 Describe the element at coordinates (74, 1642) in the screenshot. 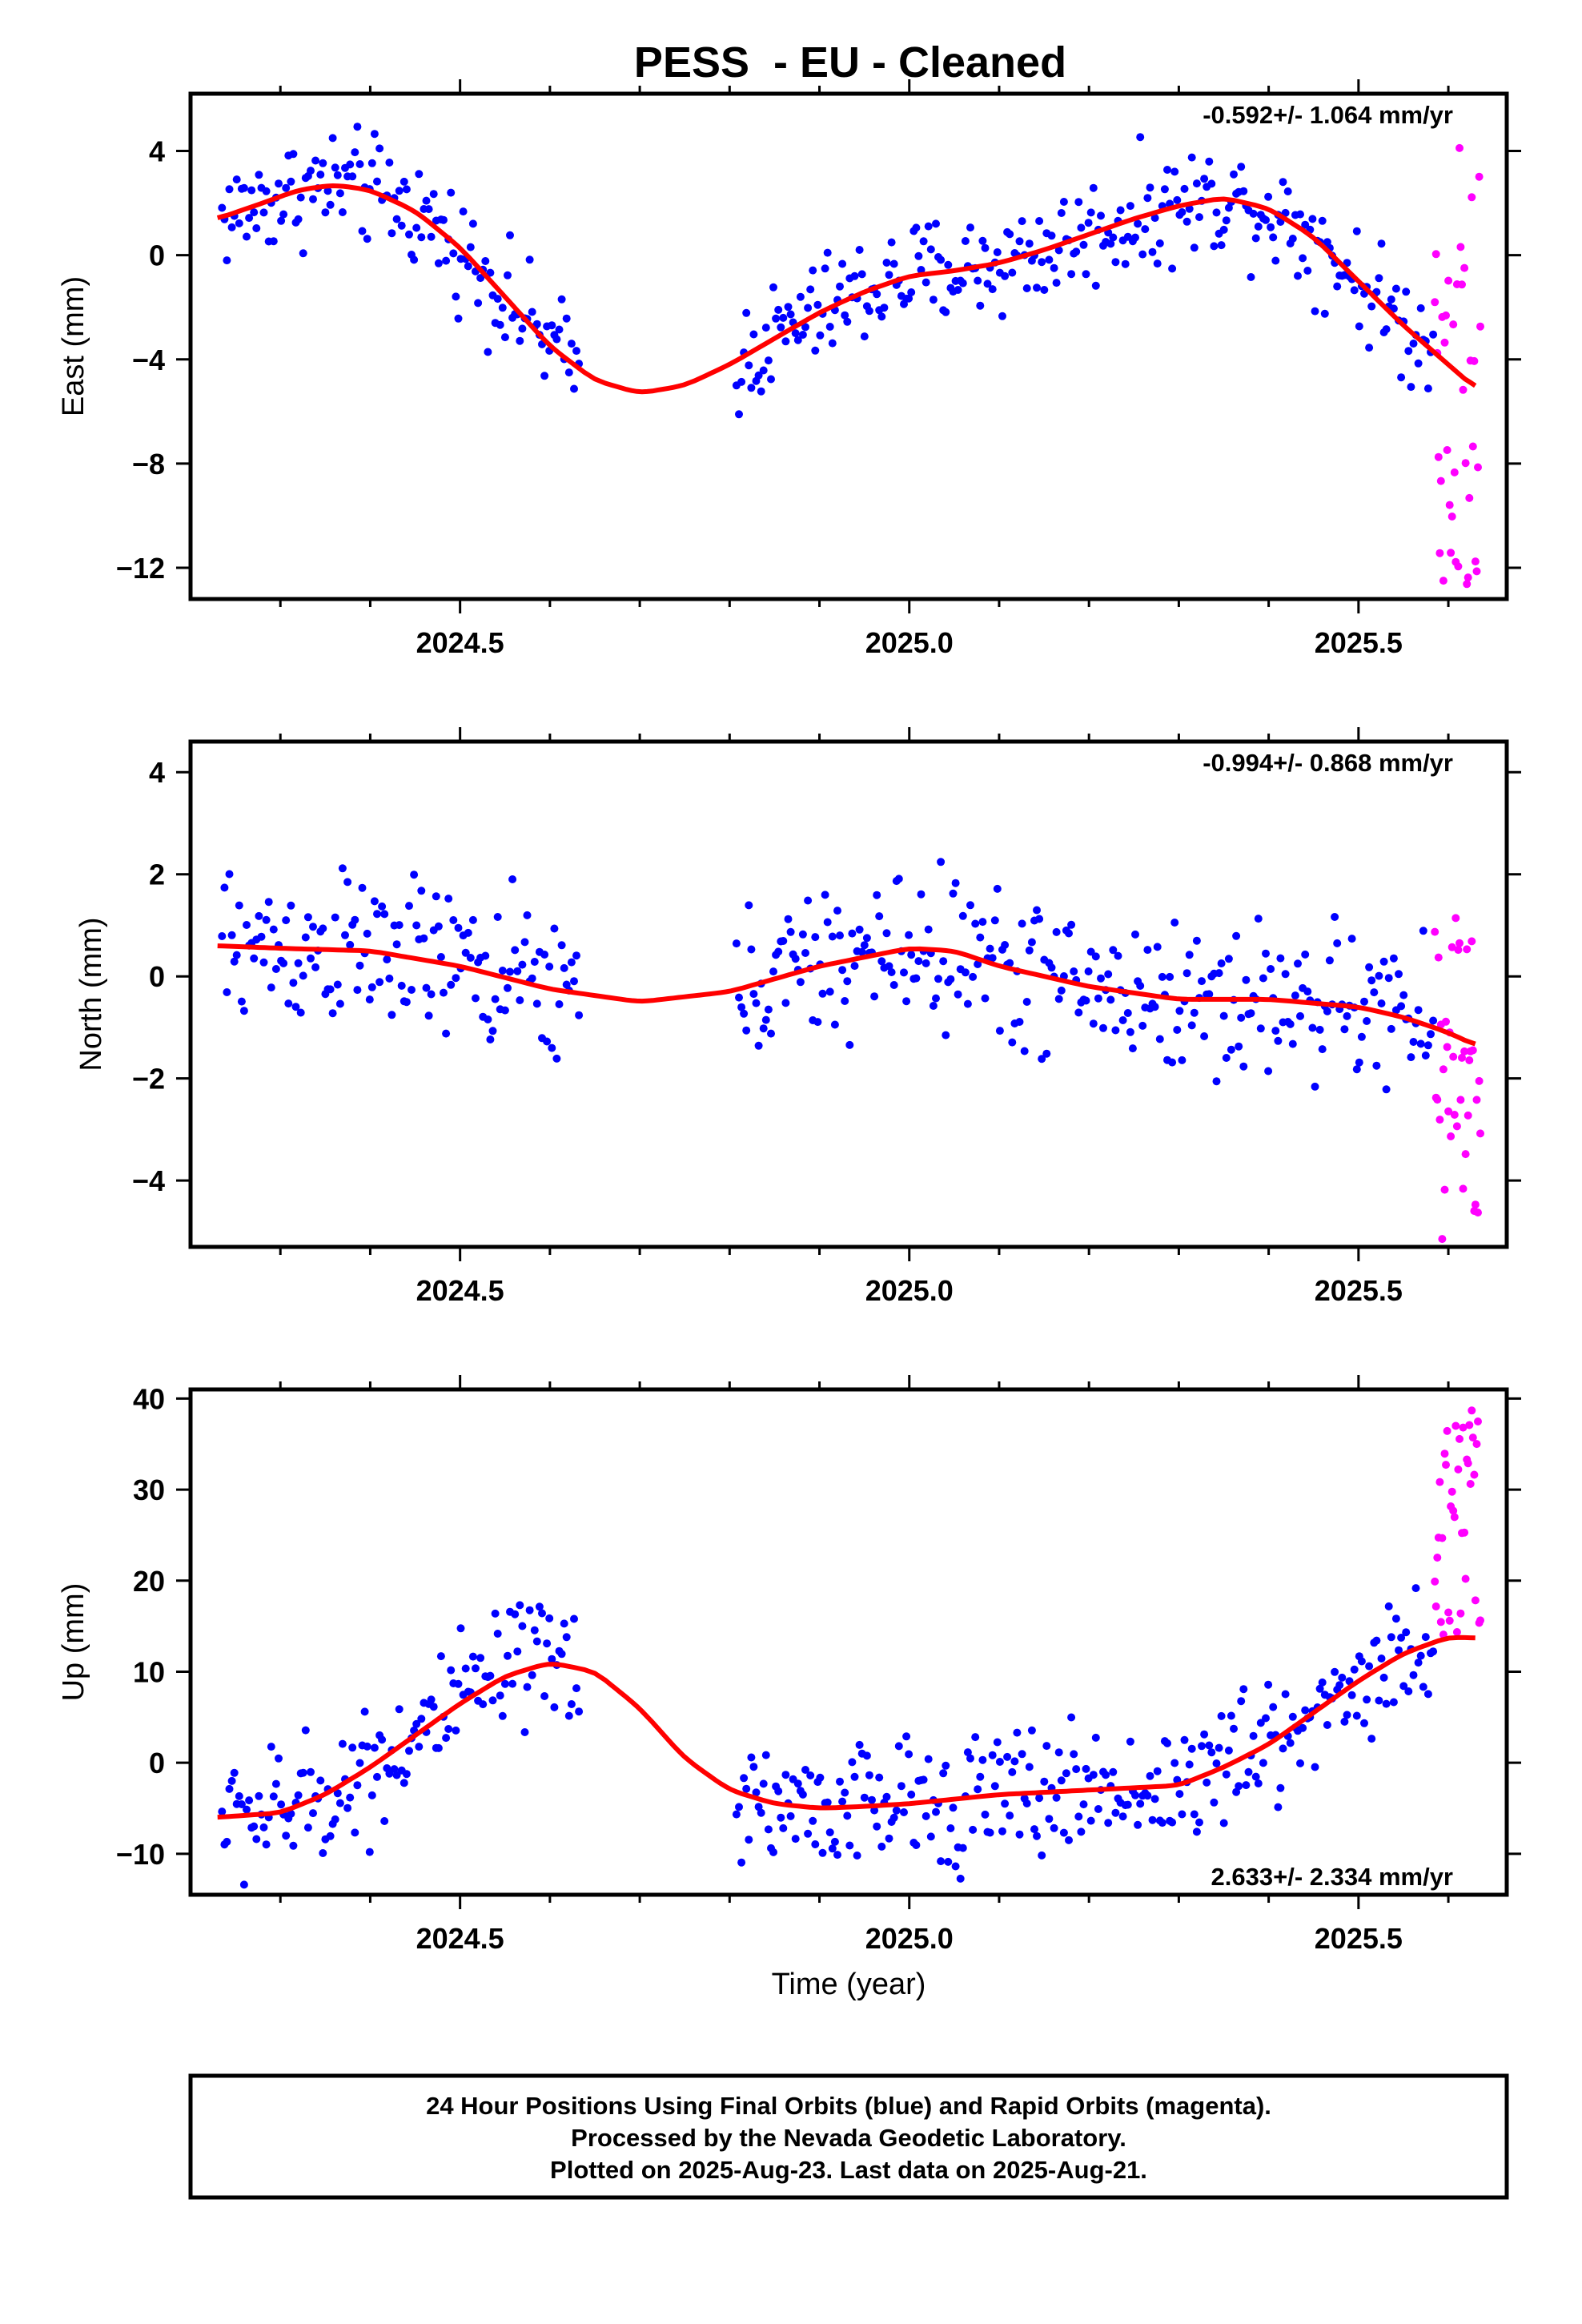

I see `up-y-axis-label: Up (mm)` at that location.